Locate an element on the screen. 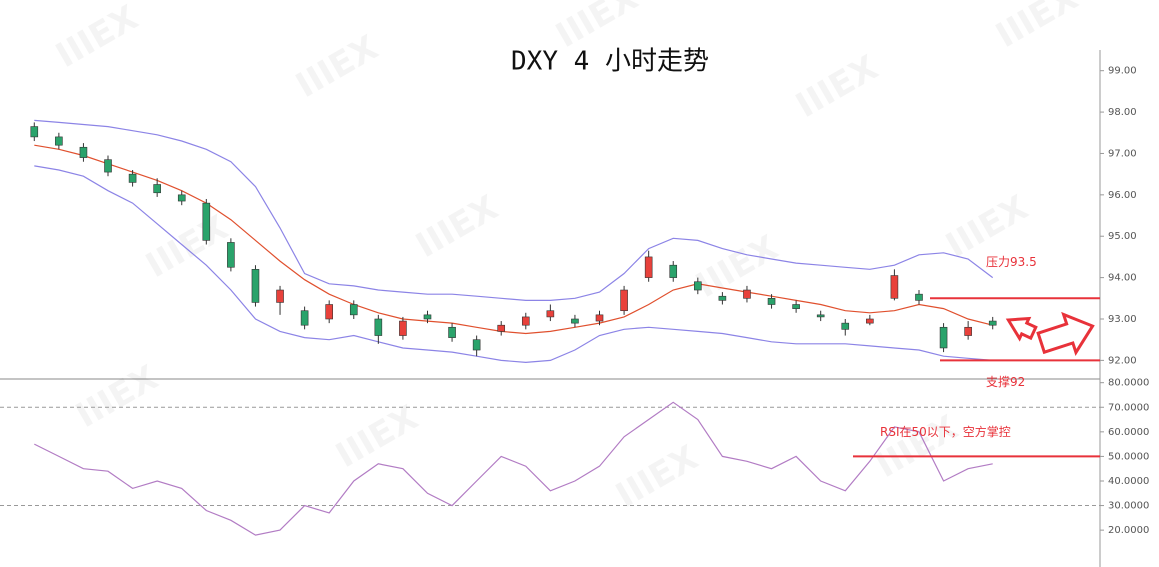 This screenshot has height=567, width=1159. y-tick-label: 98.00 is located at coordinates (1122, 112).